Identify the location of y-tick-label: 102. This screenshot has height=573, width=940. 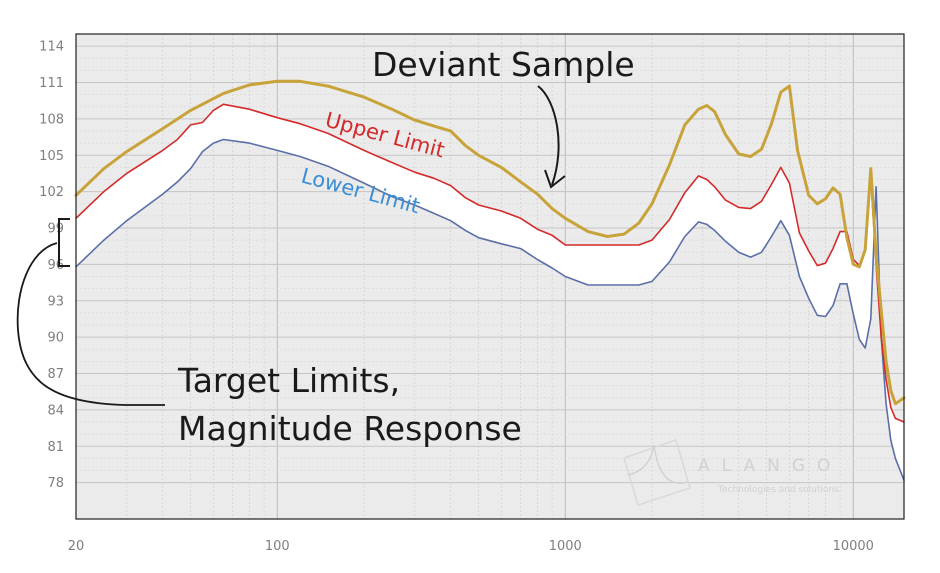
(51, 192).